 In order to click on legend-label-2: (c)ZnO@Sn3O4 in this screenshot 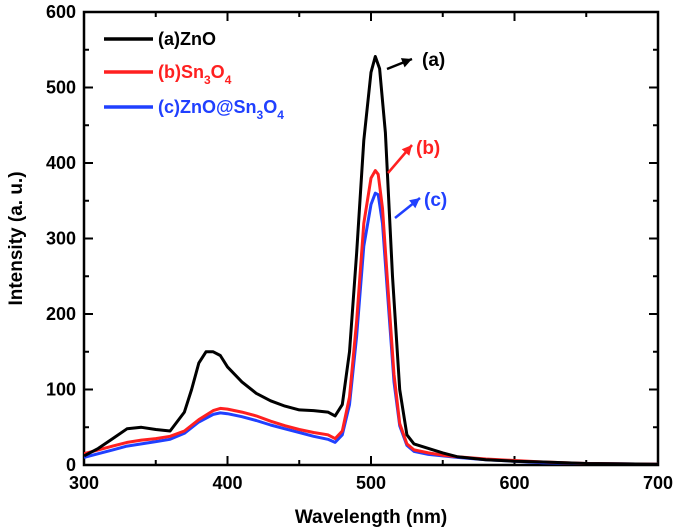, I will do `click(221, 109)`.